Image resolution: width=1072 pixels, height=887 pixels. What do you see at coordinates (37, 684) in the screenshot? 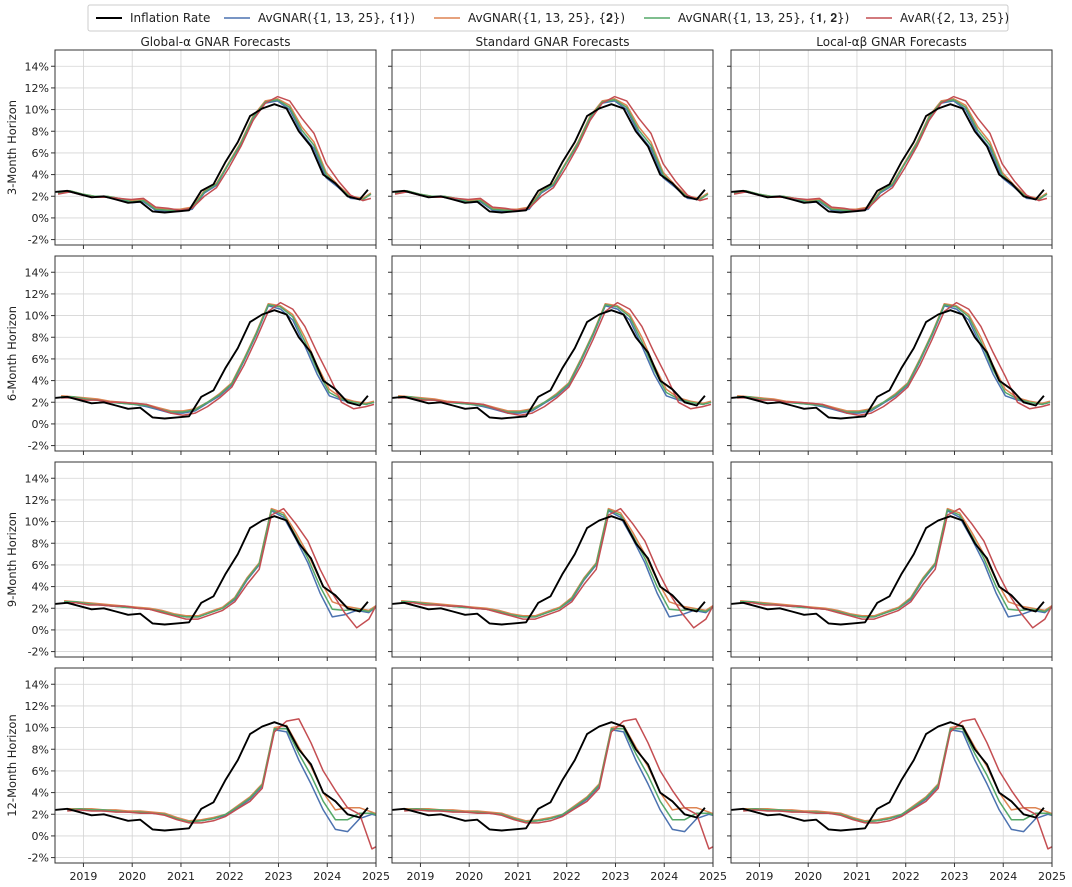
I see `y-tick-label: 14%` at bounding box center [37, 684].